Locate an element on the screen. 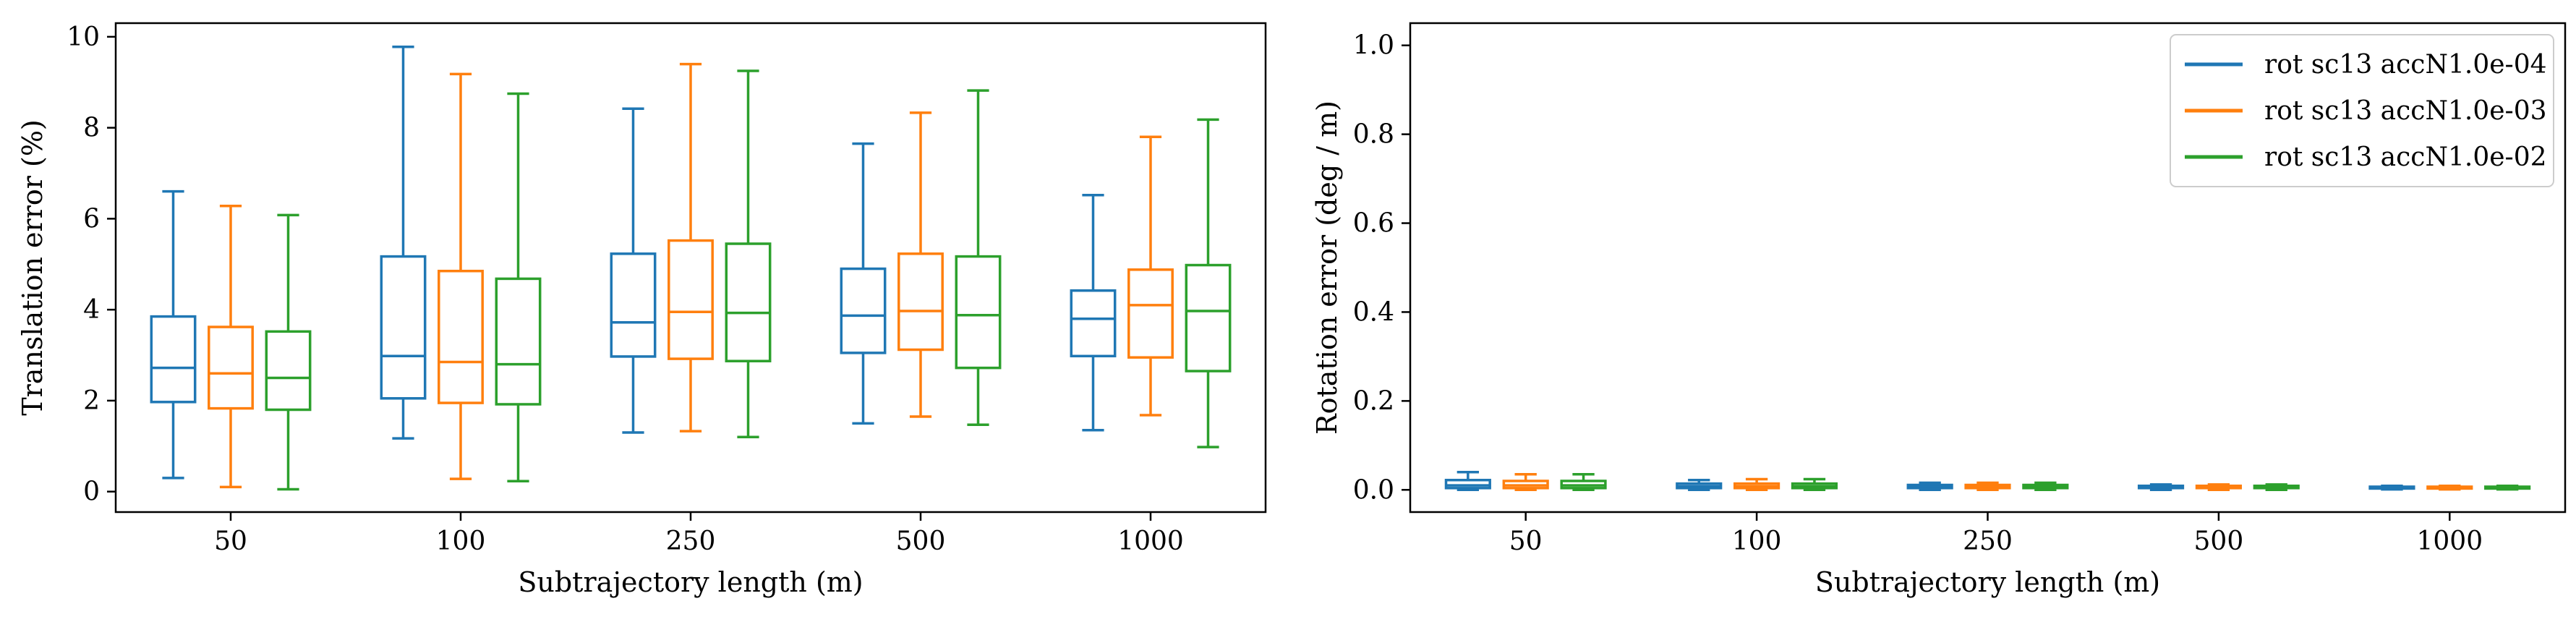 The image size is (2576, 622). y-tick-label: 2 is located at coordinates (91, 401).